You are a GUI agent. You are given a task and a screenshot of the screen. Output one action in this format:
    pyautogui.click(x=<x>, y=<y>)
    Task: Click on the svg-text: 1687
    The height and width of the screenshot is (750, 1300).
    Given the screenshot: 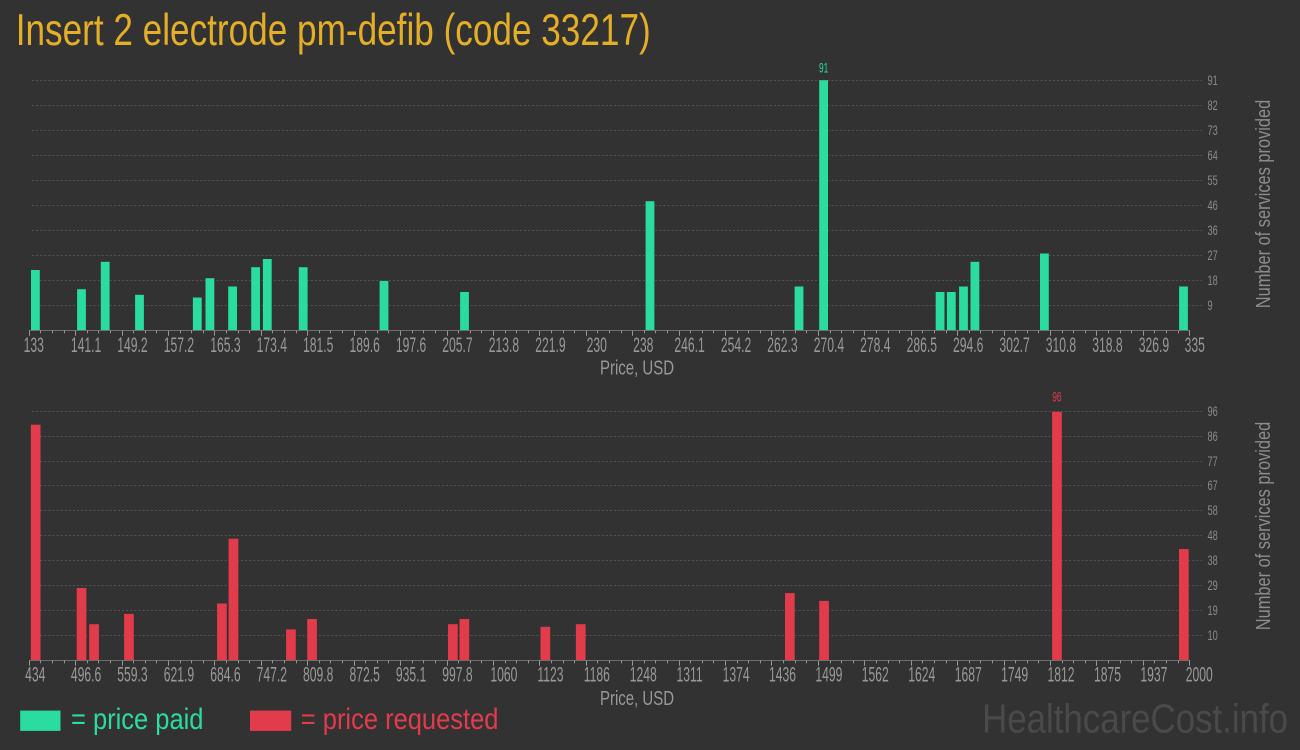 What is the action you would take?
    pyautogui.click(x=968, y=674)
    